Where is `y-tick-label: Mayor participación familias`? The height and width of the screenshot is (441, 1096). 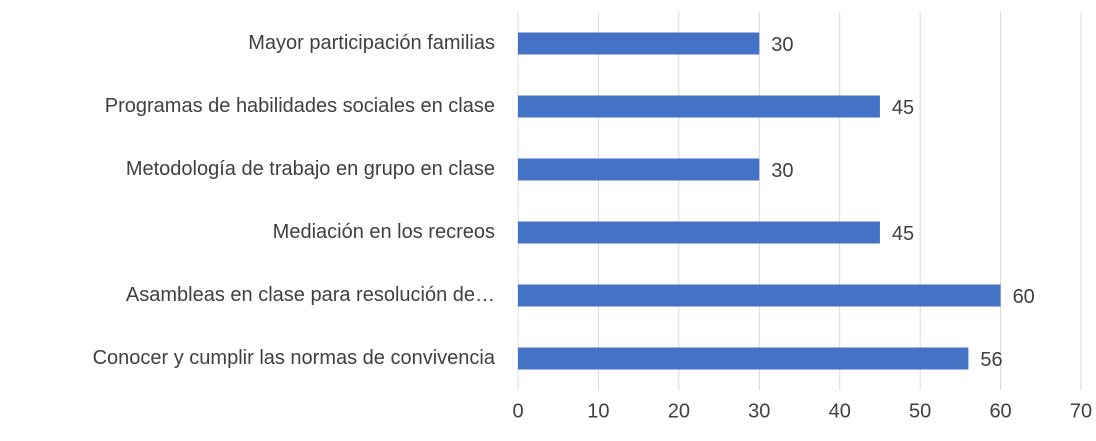 y-tick-label: Mayor participación familias is located at coordinates (371, 43).